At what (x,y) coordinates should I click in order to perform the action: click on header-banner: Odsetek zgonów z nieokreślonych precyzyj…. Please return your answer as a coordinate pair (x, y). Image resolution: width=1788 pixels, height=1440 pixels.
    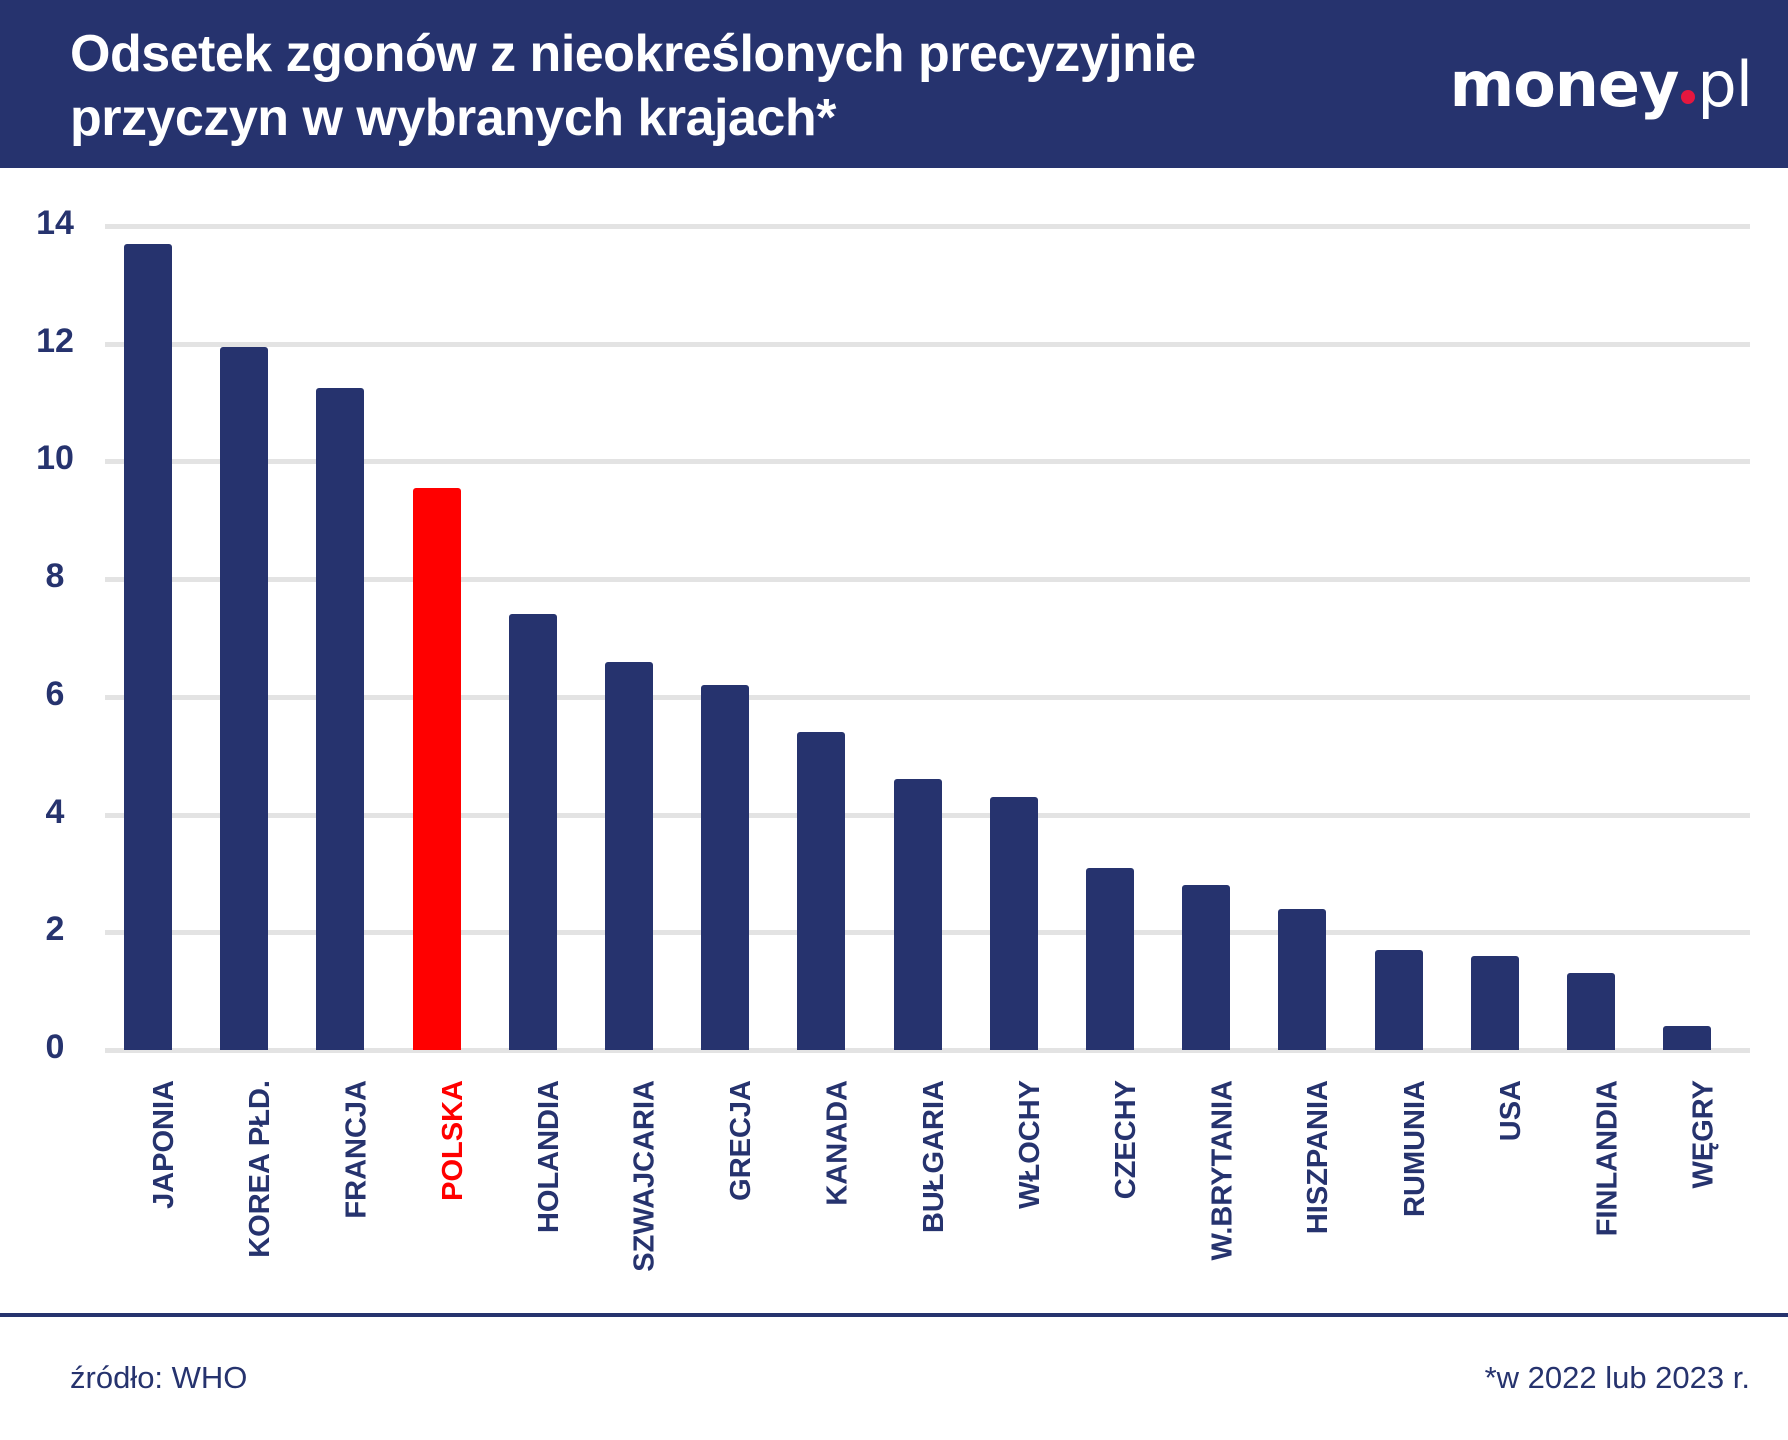
    Looking at the image, I should click on (894, 84).